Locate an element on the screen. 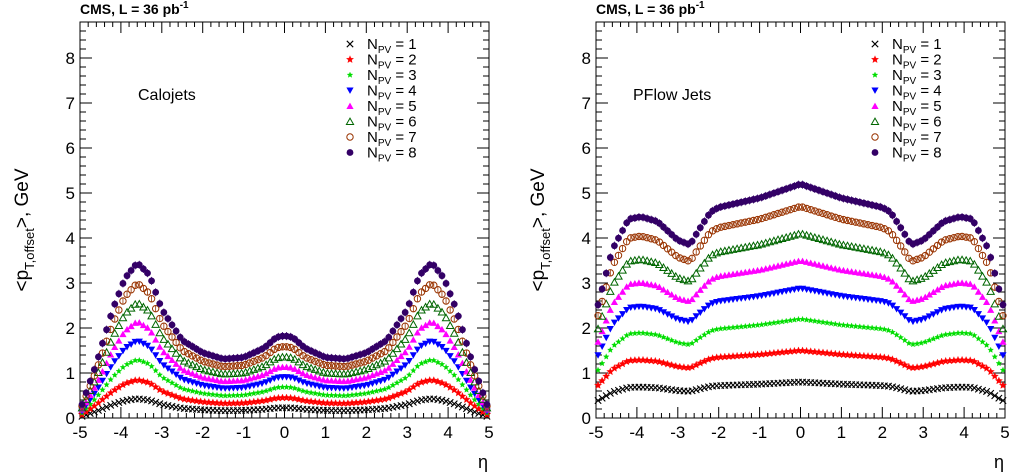  x-tick-label: 2 is located at coordinates (366, 432).